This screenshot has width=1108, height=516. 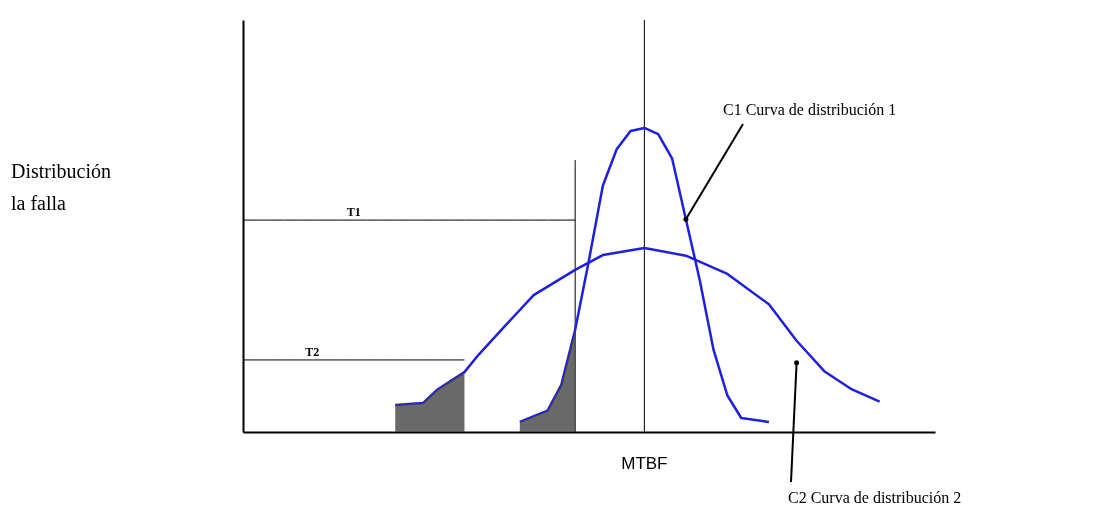 I want to click on text: MTBF, so click(x=644, y=463).